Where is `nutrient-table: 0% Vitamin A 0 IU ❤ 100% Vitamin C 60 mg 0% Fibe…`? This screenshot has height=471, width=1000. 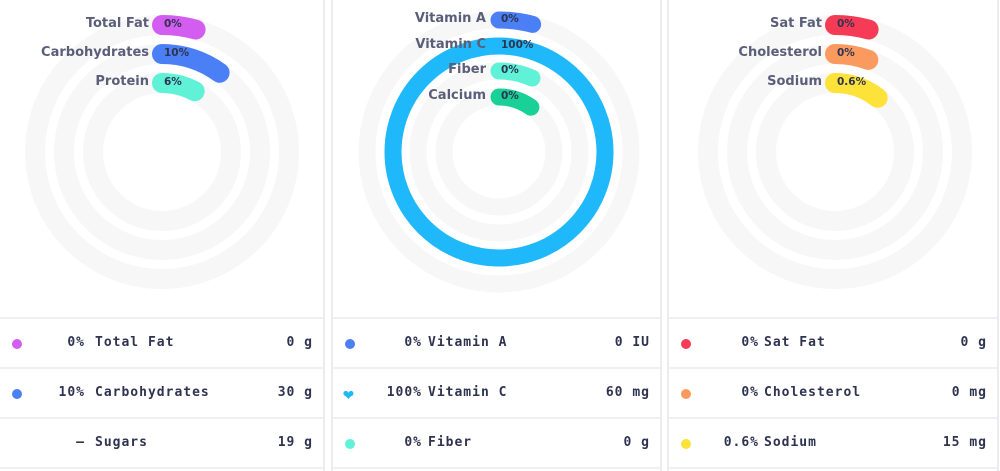
nutrient-table: 0% Vitamin A 0 IU ❤ 100% Vitamin C 60 mg 0% Fibe… is located at coordinates (496, 393).